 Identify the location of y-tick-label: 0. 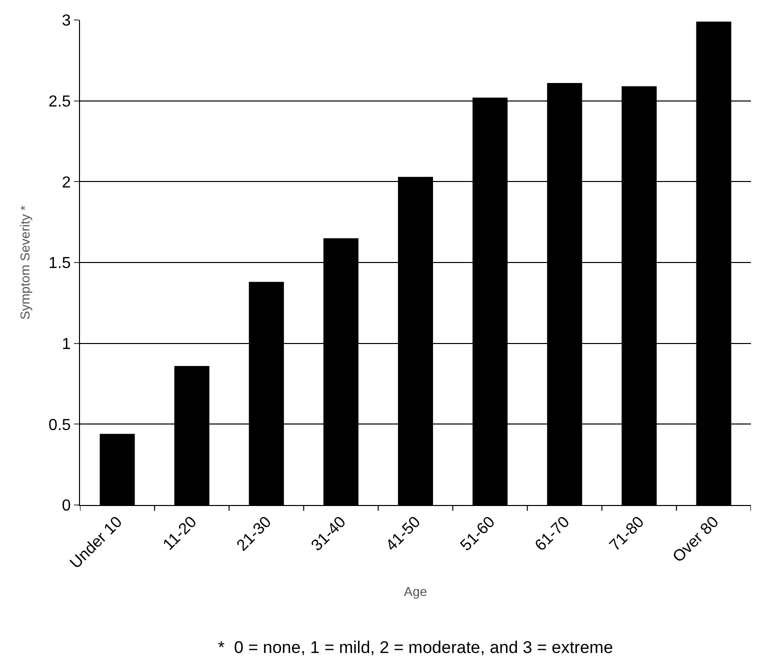
(66, 506).